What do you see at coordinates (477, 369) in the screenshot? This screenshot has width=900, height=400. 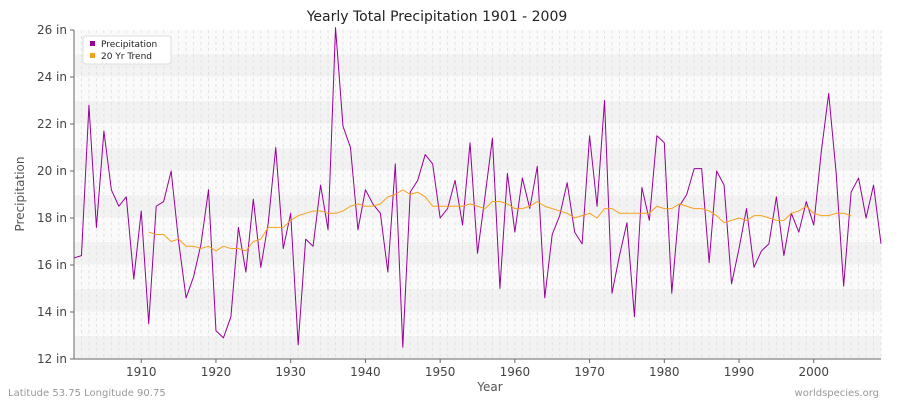 I see `x-tick-labels: 1910 1920 1930 1940 1950 1960 1970 1980 1990 2000` at bounding box center [477, 369].